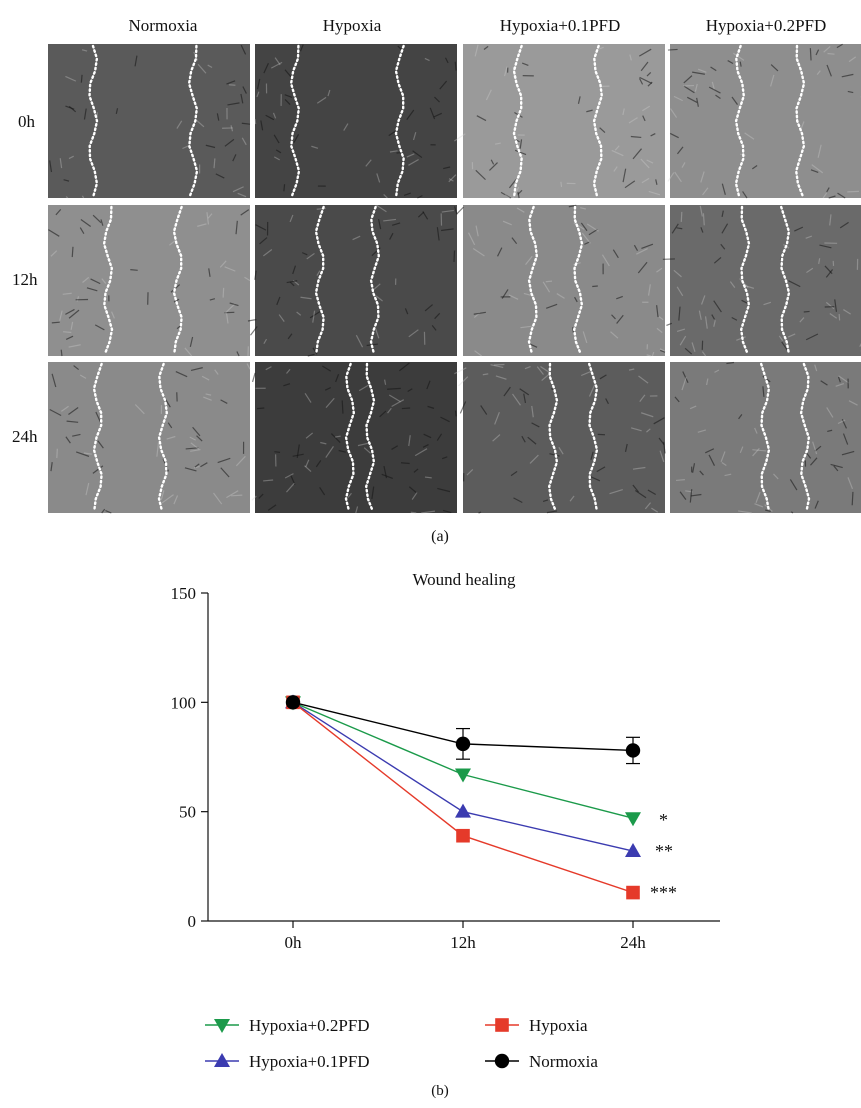  What do you see at coordinates (352, 25) in the screenshot?
I see `column-label-hypoxia: Hypoxia` at bounding box center [352, 25].